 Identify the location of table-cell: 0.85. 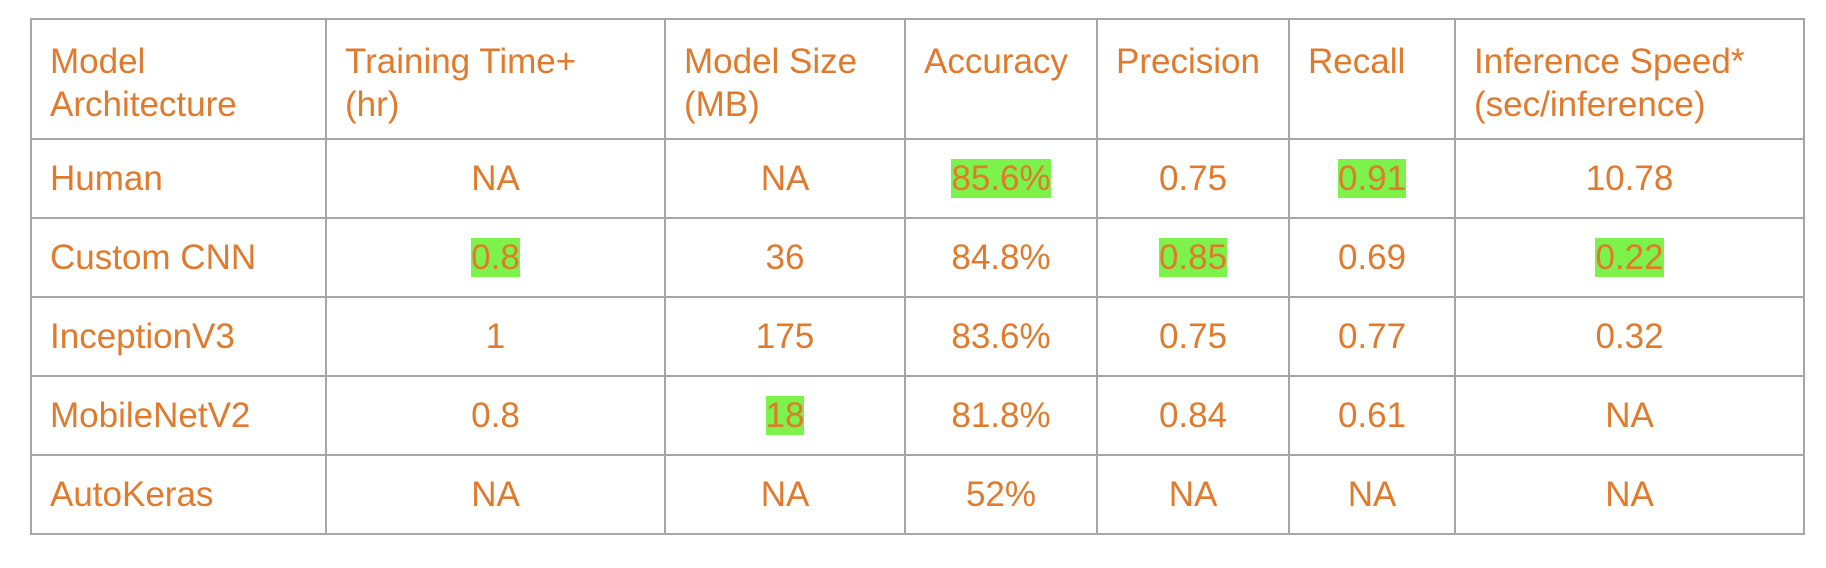
(1193, 257).